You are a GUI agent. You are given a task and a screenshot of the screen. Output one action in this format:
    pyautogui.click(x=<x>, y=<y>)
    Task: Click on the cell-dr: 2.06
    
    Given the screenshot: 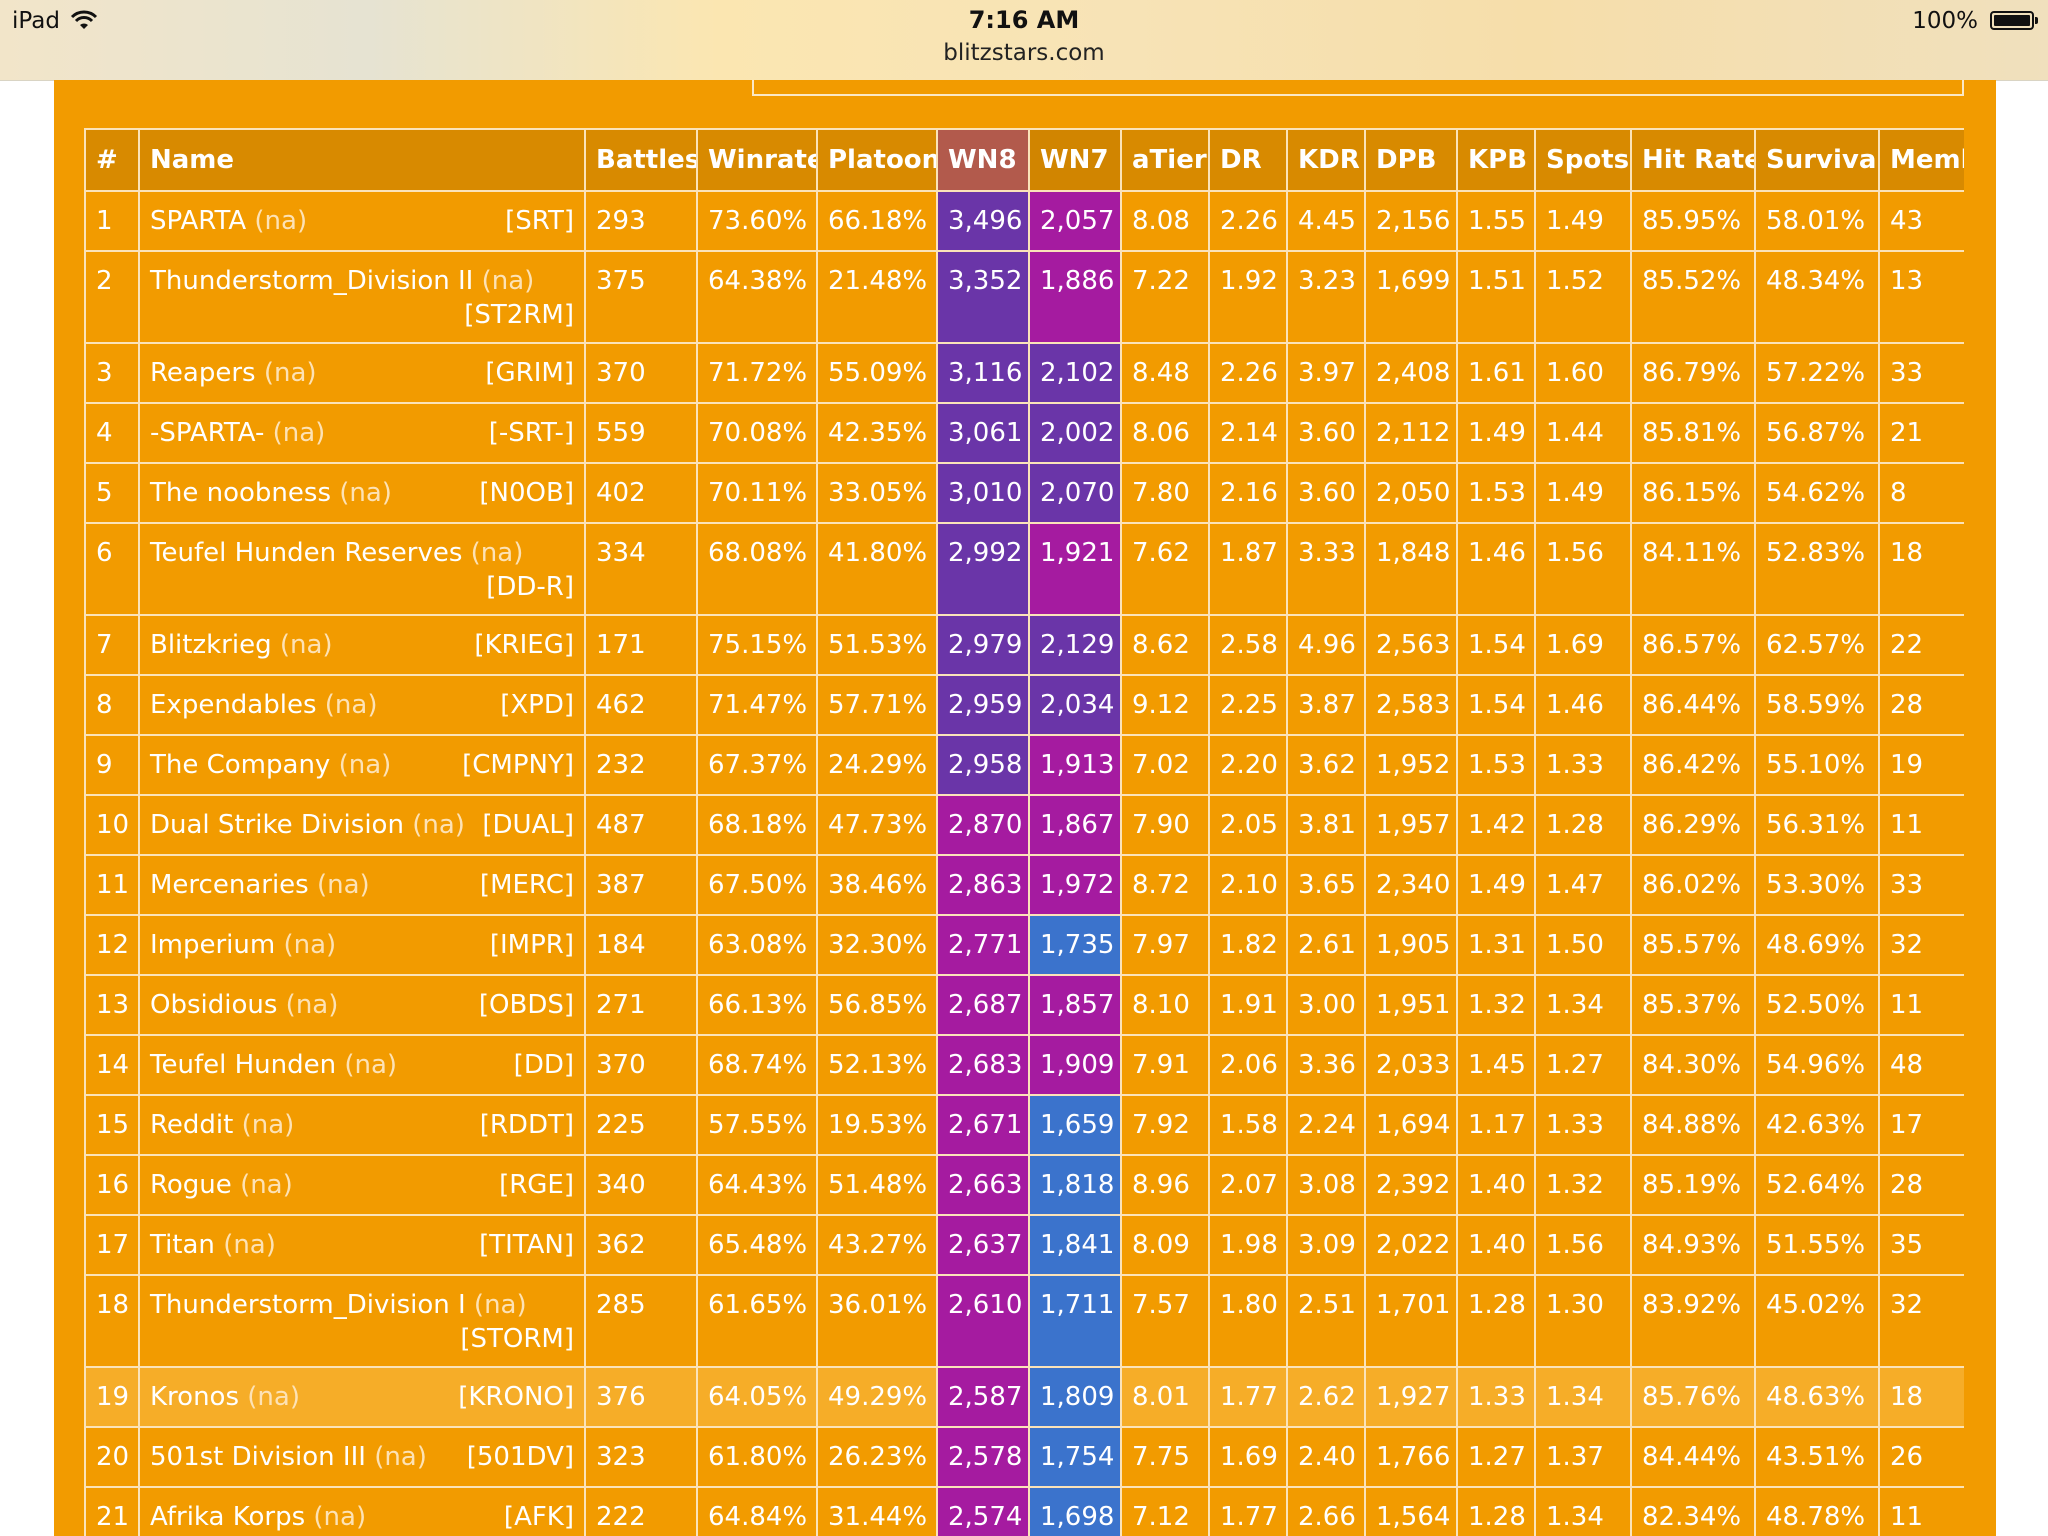 What is the action you would take?
    pyautogui.click(x=1248, y=1065)
    